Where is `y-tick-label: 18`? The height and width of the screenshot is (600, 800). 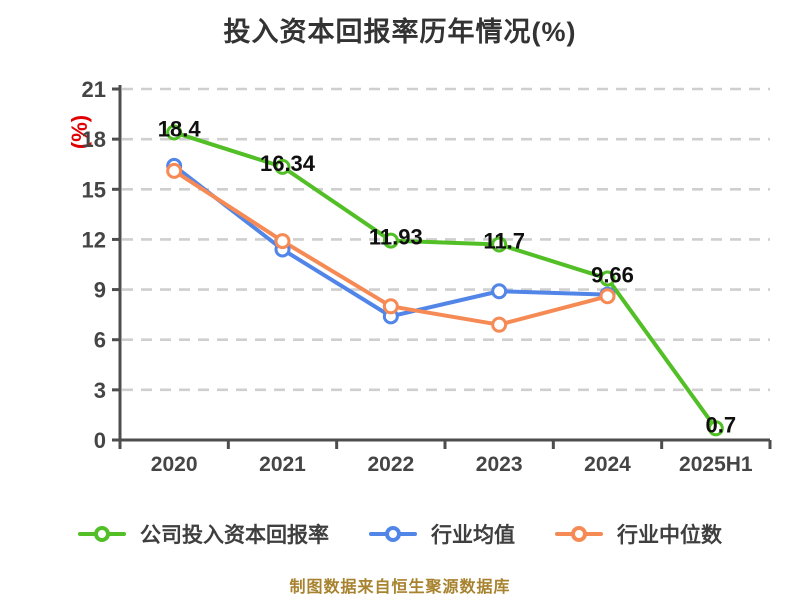
y-tick-label: 18 is located at coordinates (94, 139).